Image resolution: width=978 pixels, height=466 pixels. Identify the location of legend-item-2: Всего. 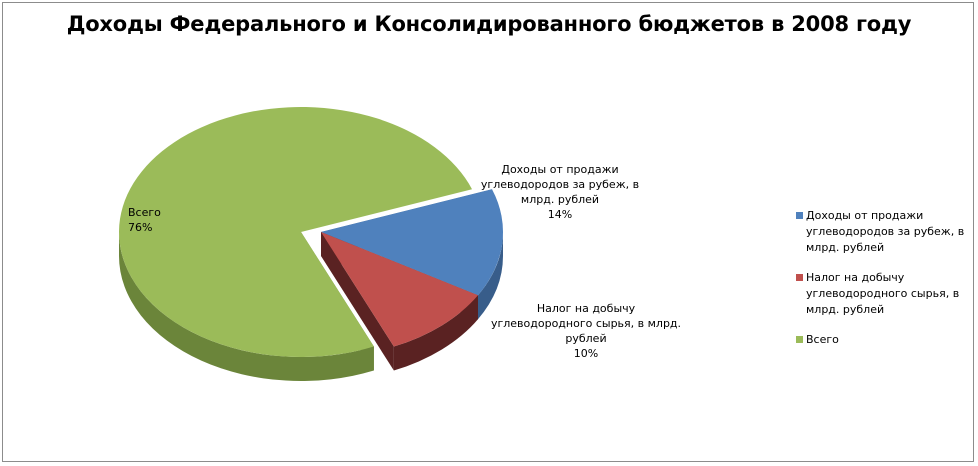
(884, 340).